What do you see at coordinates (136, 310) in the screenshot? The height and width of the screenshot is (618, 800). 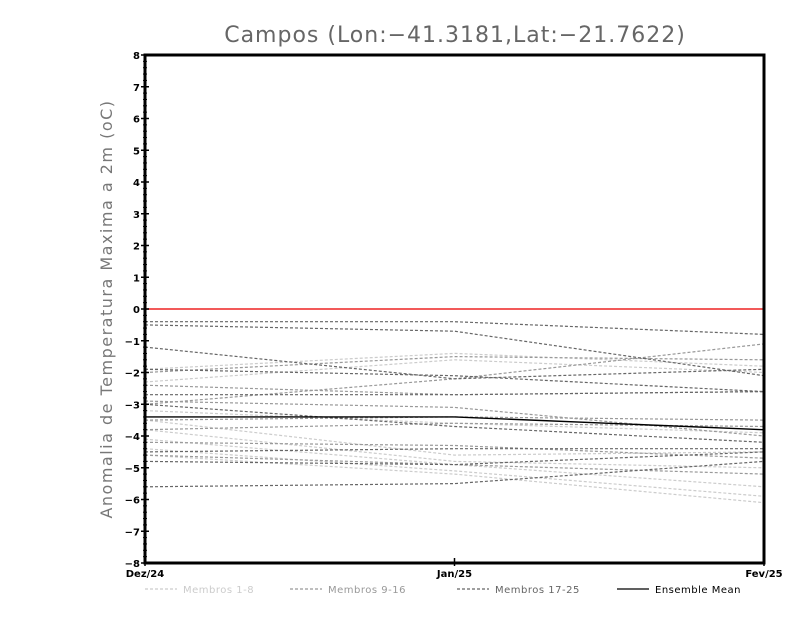 I see `y-tick-label: 0` at bounding box center [136, 310].